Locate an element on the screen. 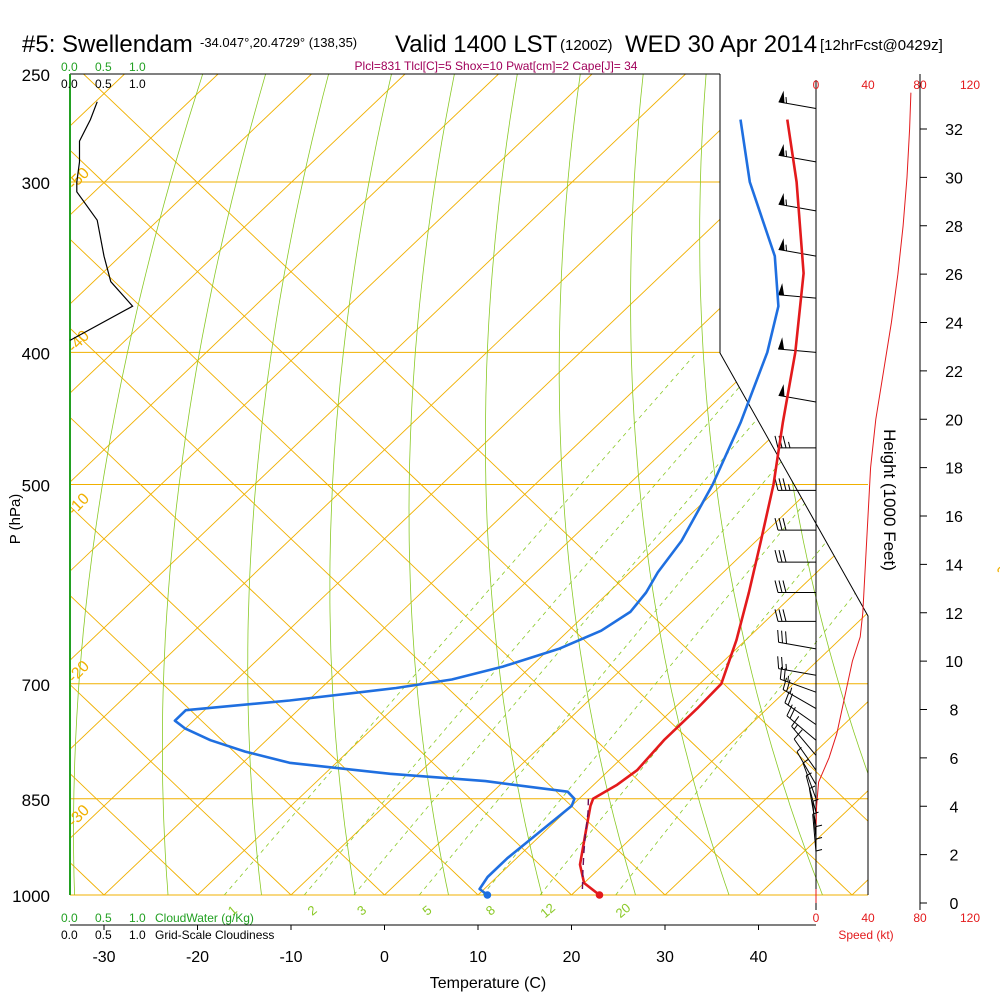  y-tick-label-1000: 1000 is located at coordinates (31, 896).